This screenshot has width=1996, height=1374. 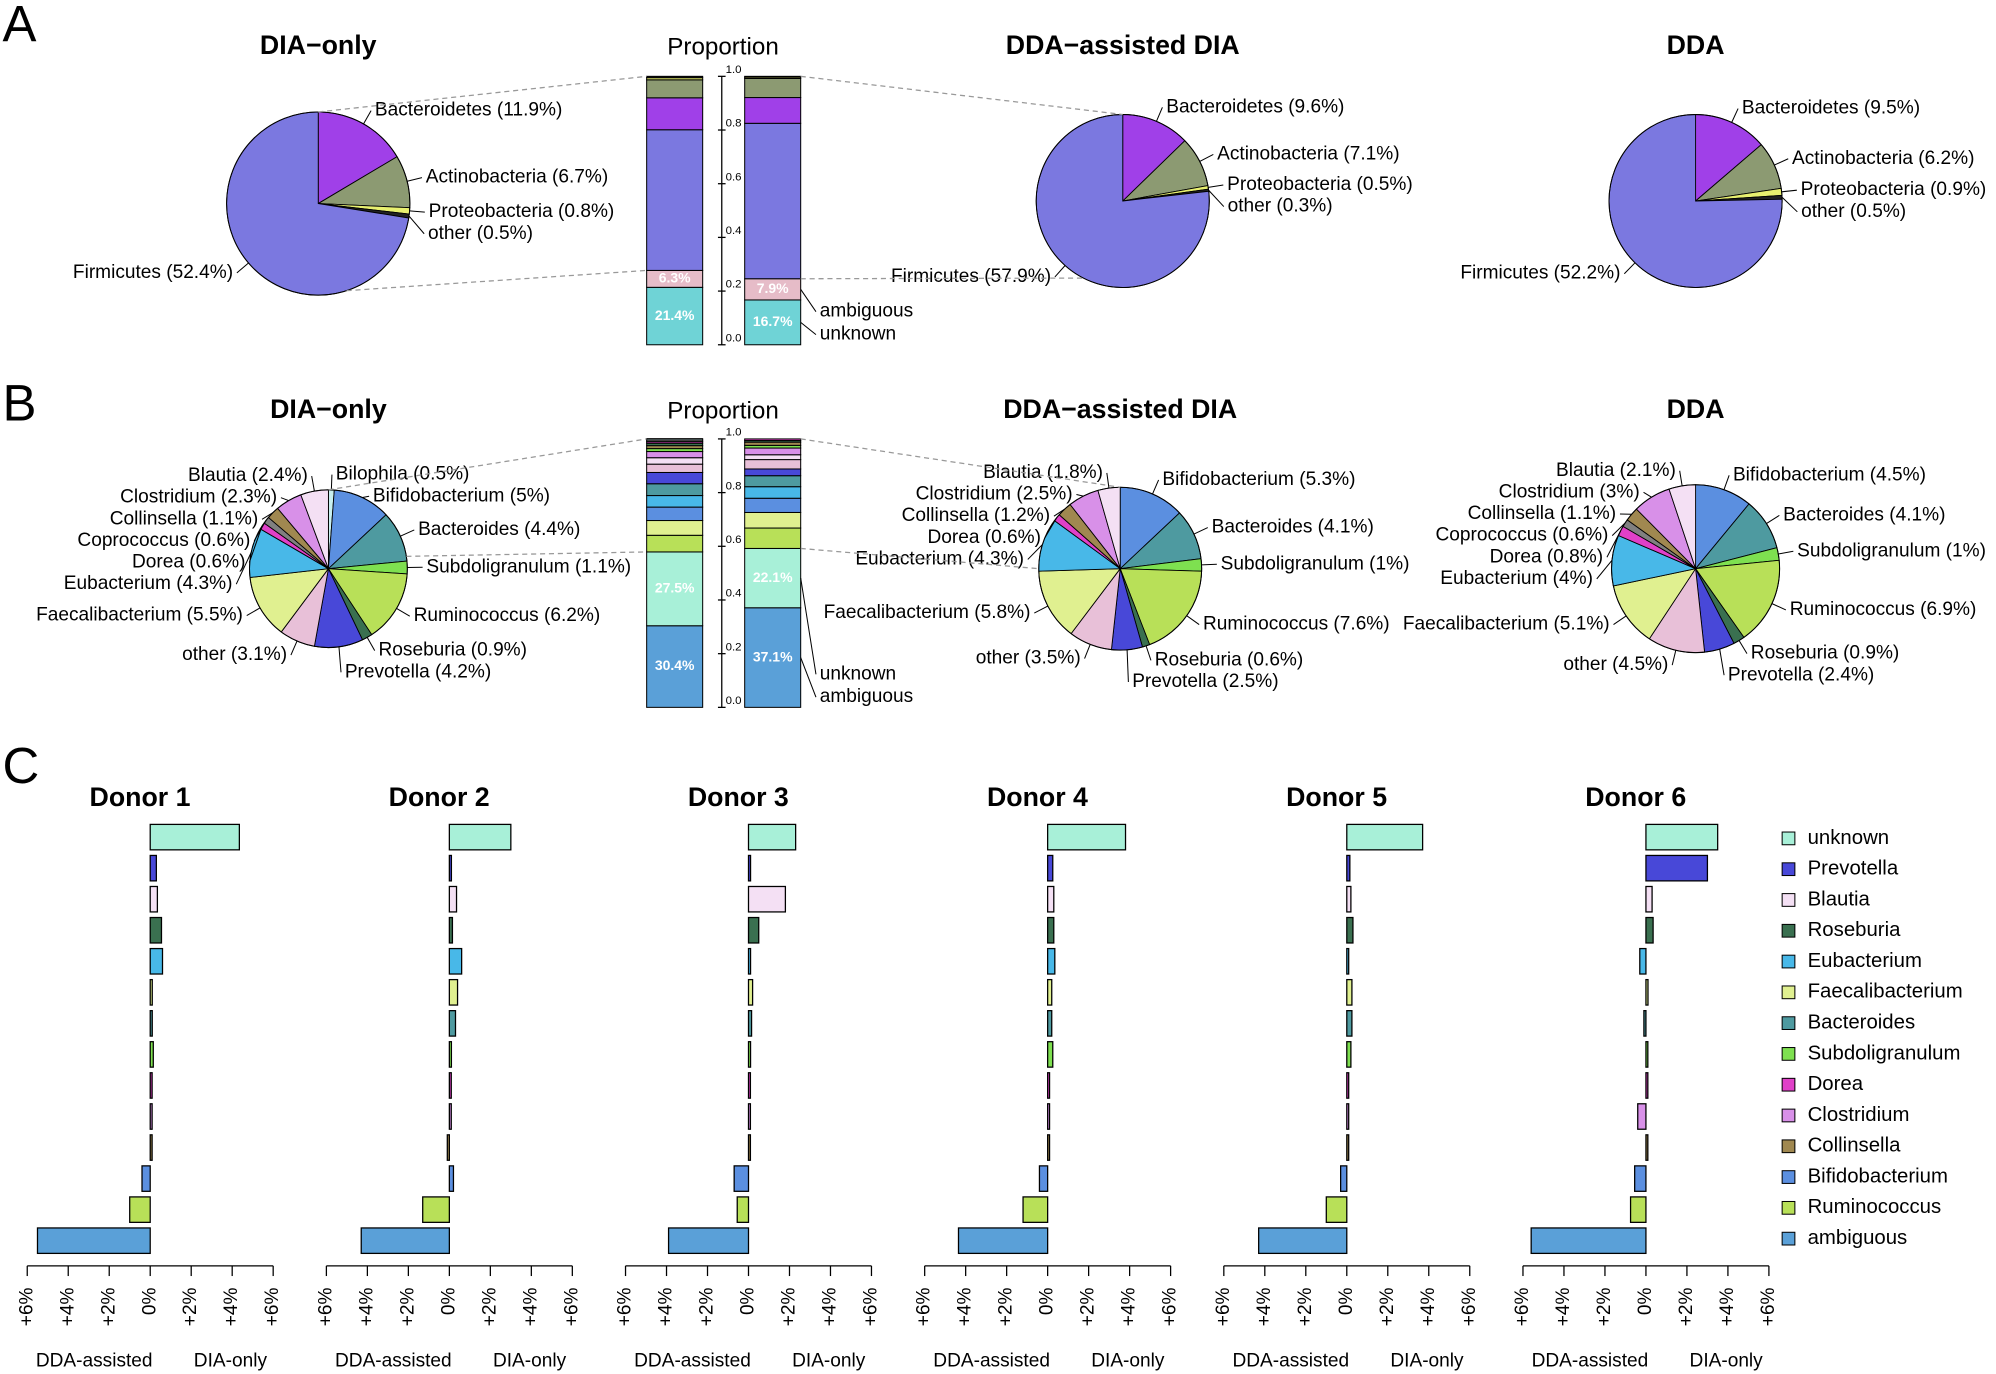 I want to click on slice-label: Collinsella (1.1%), so click(x=1542, y=513).